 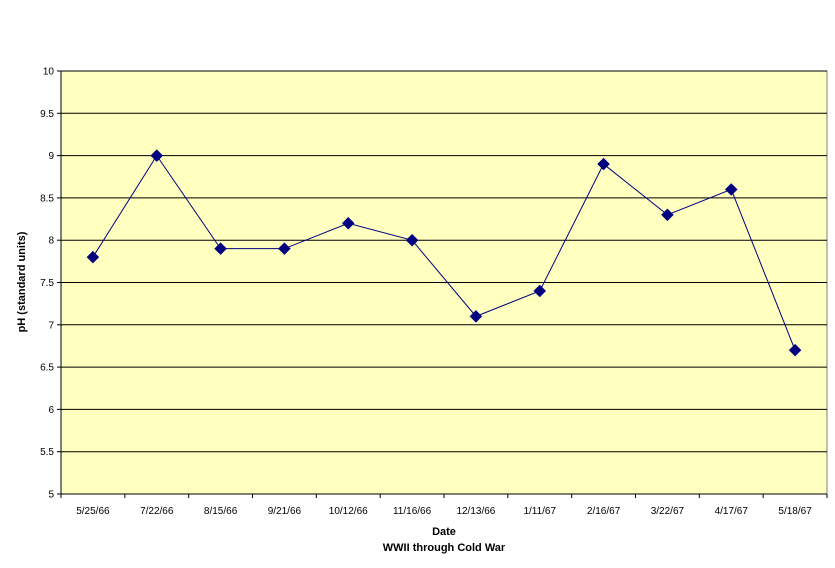 What do you see at coordinates (51, 156) in the screenshot?
I see `y-tick-label: 9` at bounding box center [51, 156].